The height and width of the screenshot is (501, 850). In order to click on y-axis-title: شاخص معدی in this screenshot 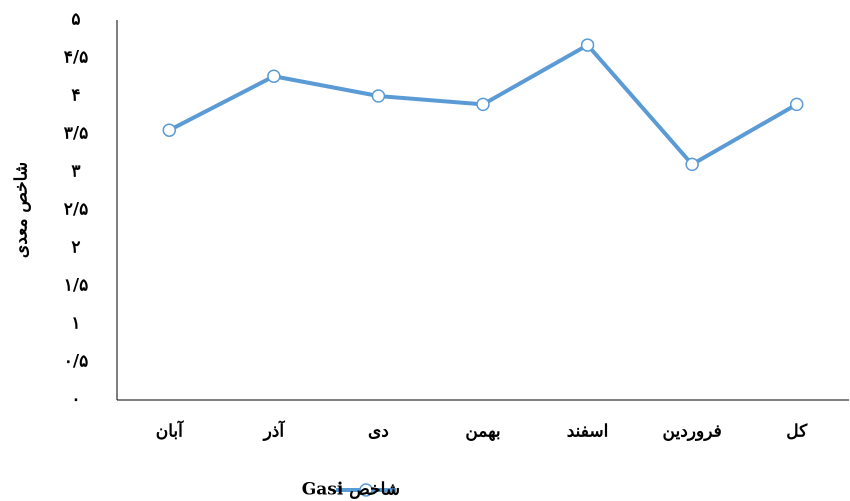, I will do `click(22, 210)`.